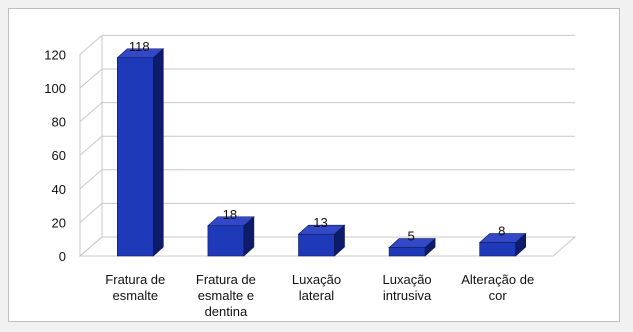 This screenshot has width=633, height=332. I want to click on y-tick-label: 60, so click(59, 155).